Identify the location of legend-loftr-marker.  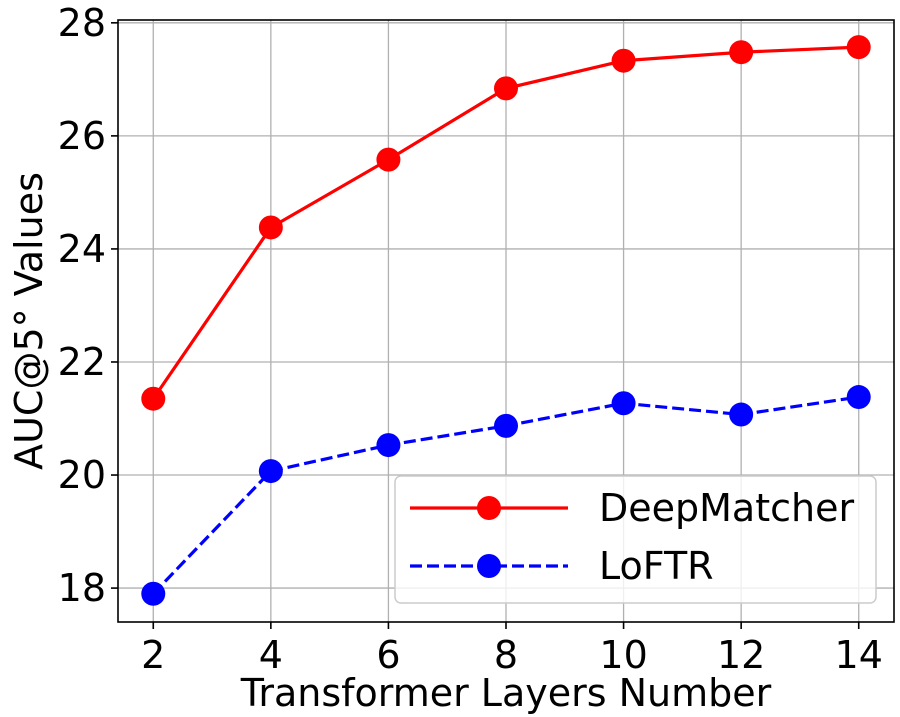
(489, 566).